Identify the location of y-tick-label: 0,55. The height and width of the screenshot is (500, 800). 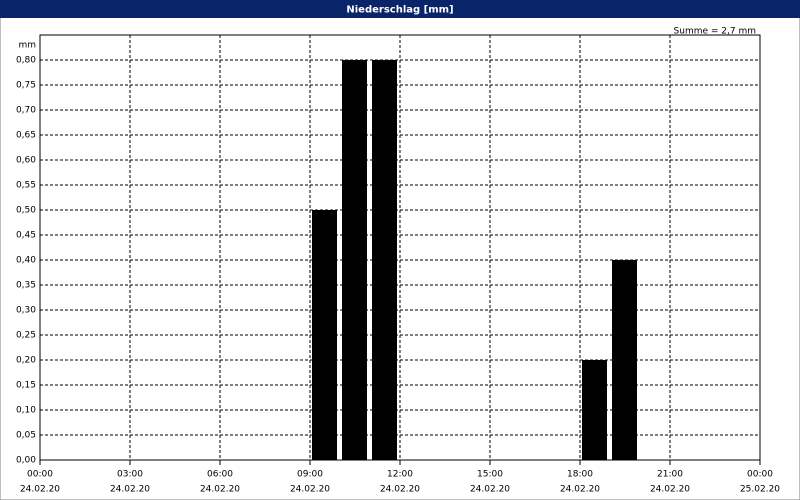
(26, 186).